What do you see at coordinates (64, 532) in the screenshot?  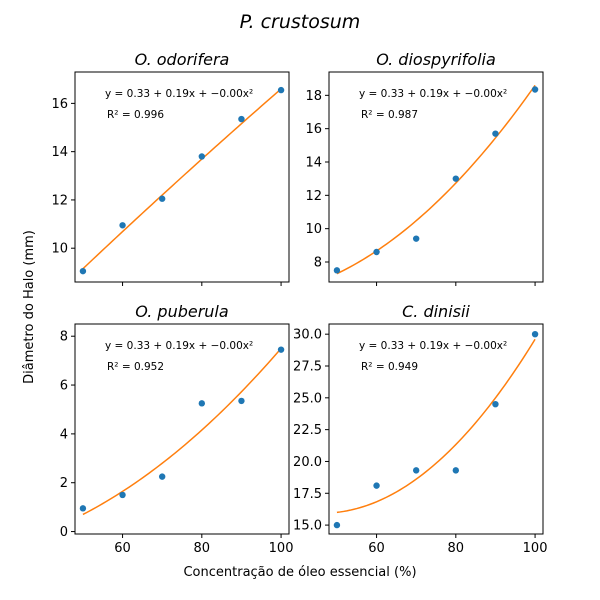 I see `y-tick-label: 0` at bounding box center [64, 532].